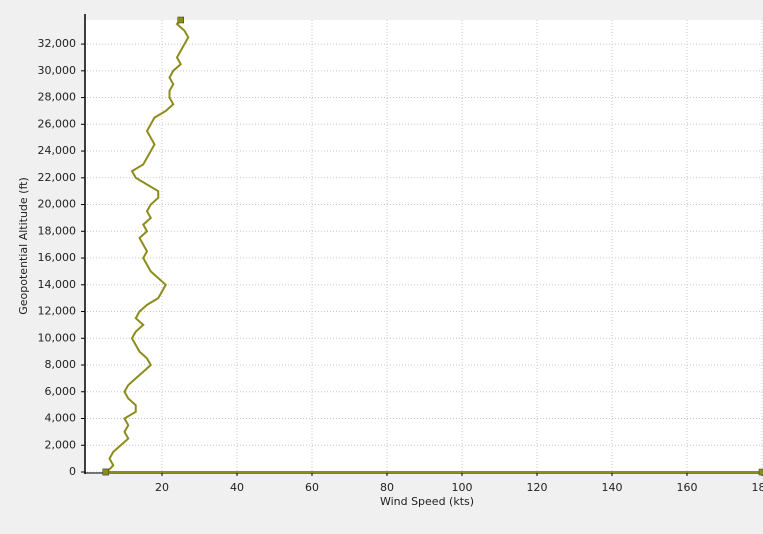 Image resolution: width=763 pixels, height=534 pixels. I want to click on y-tick-label: 2,000, so click(61, 444).